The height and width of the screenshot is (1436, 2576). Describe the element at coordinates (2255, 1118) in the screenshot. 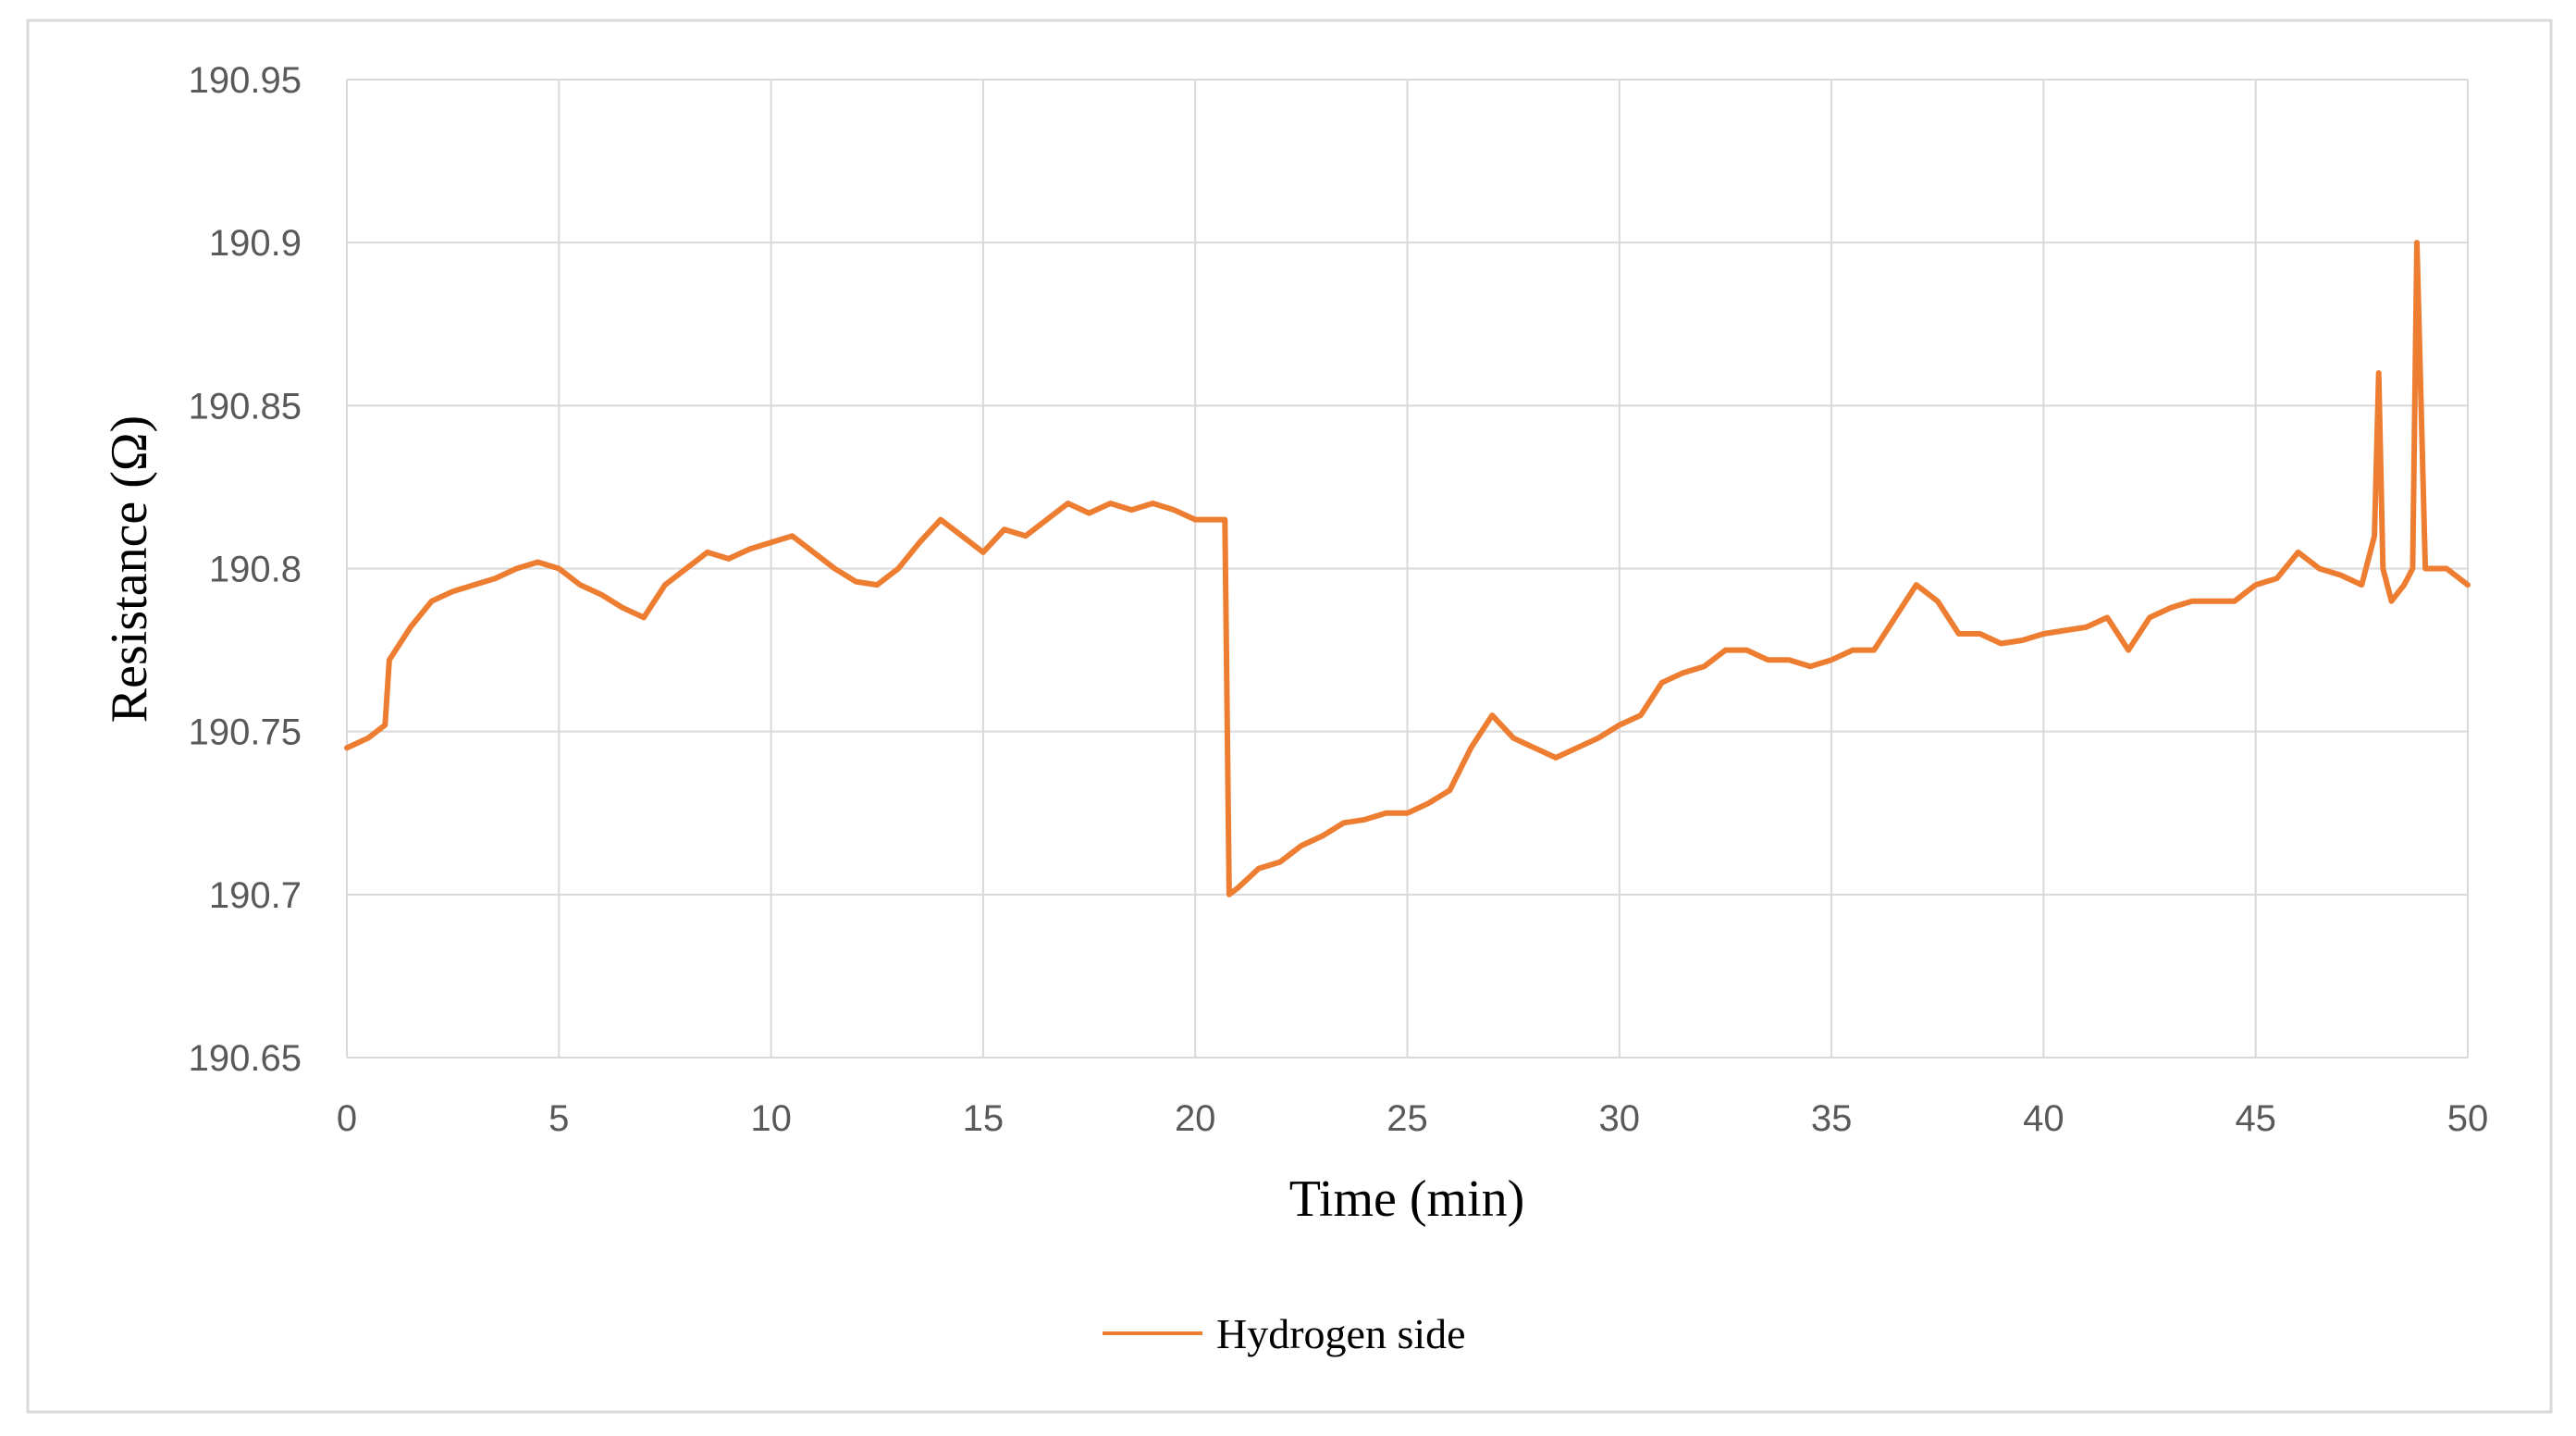

I see `x-tick-label: 45` at that location.